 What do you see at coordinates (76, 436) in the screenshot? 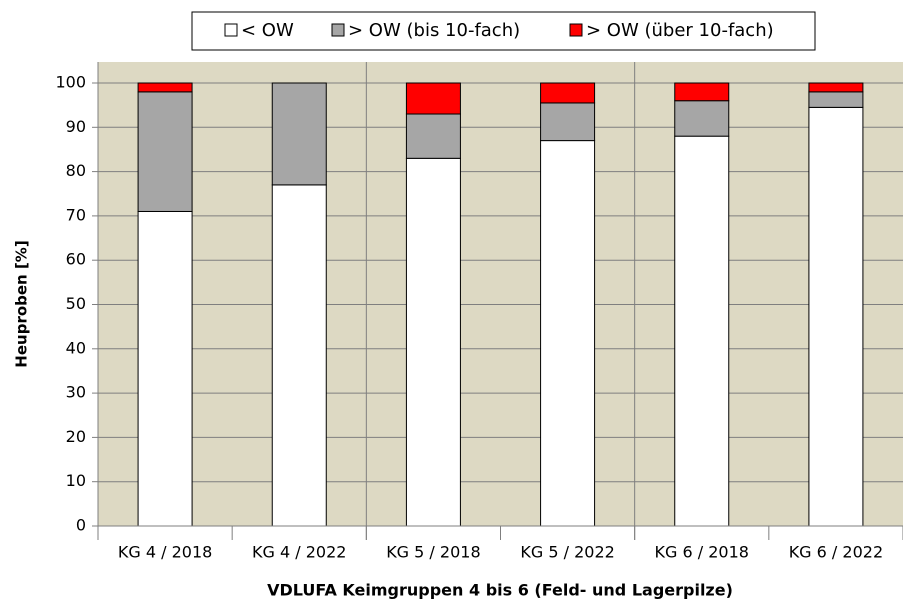
I see `y-tick-label: 20` at bounding box center [76, 436].